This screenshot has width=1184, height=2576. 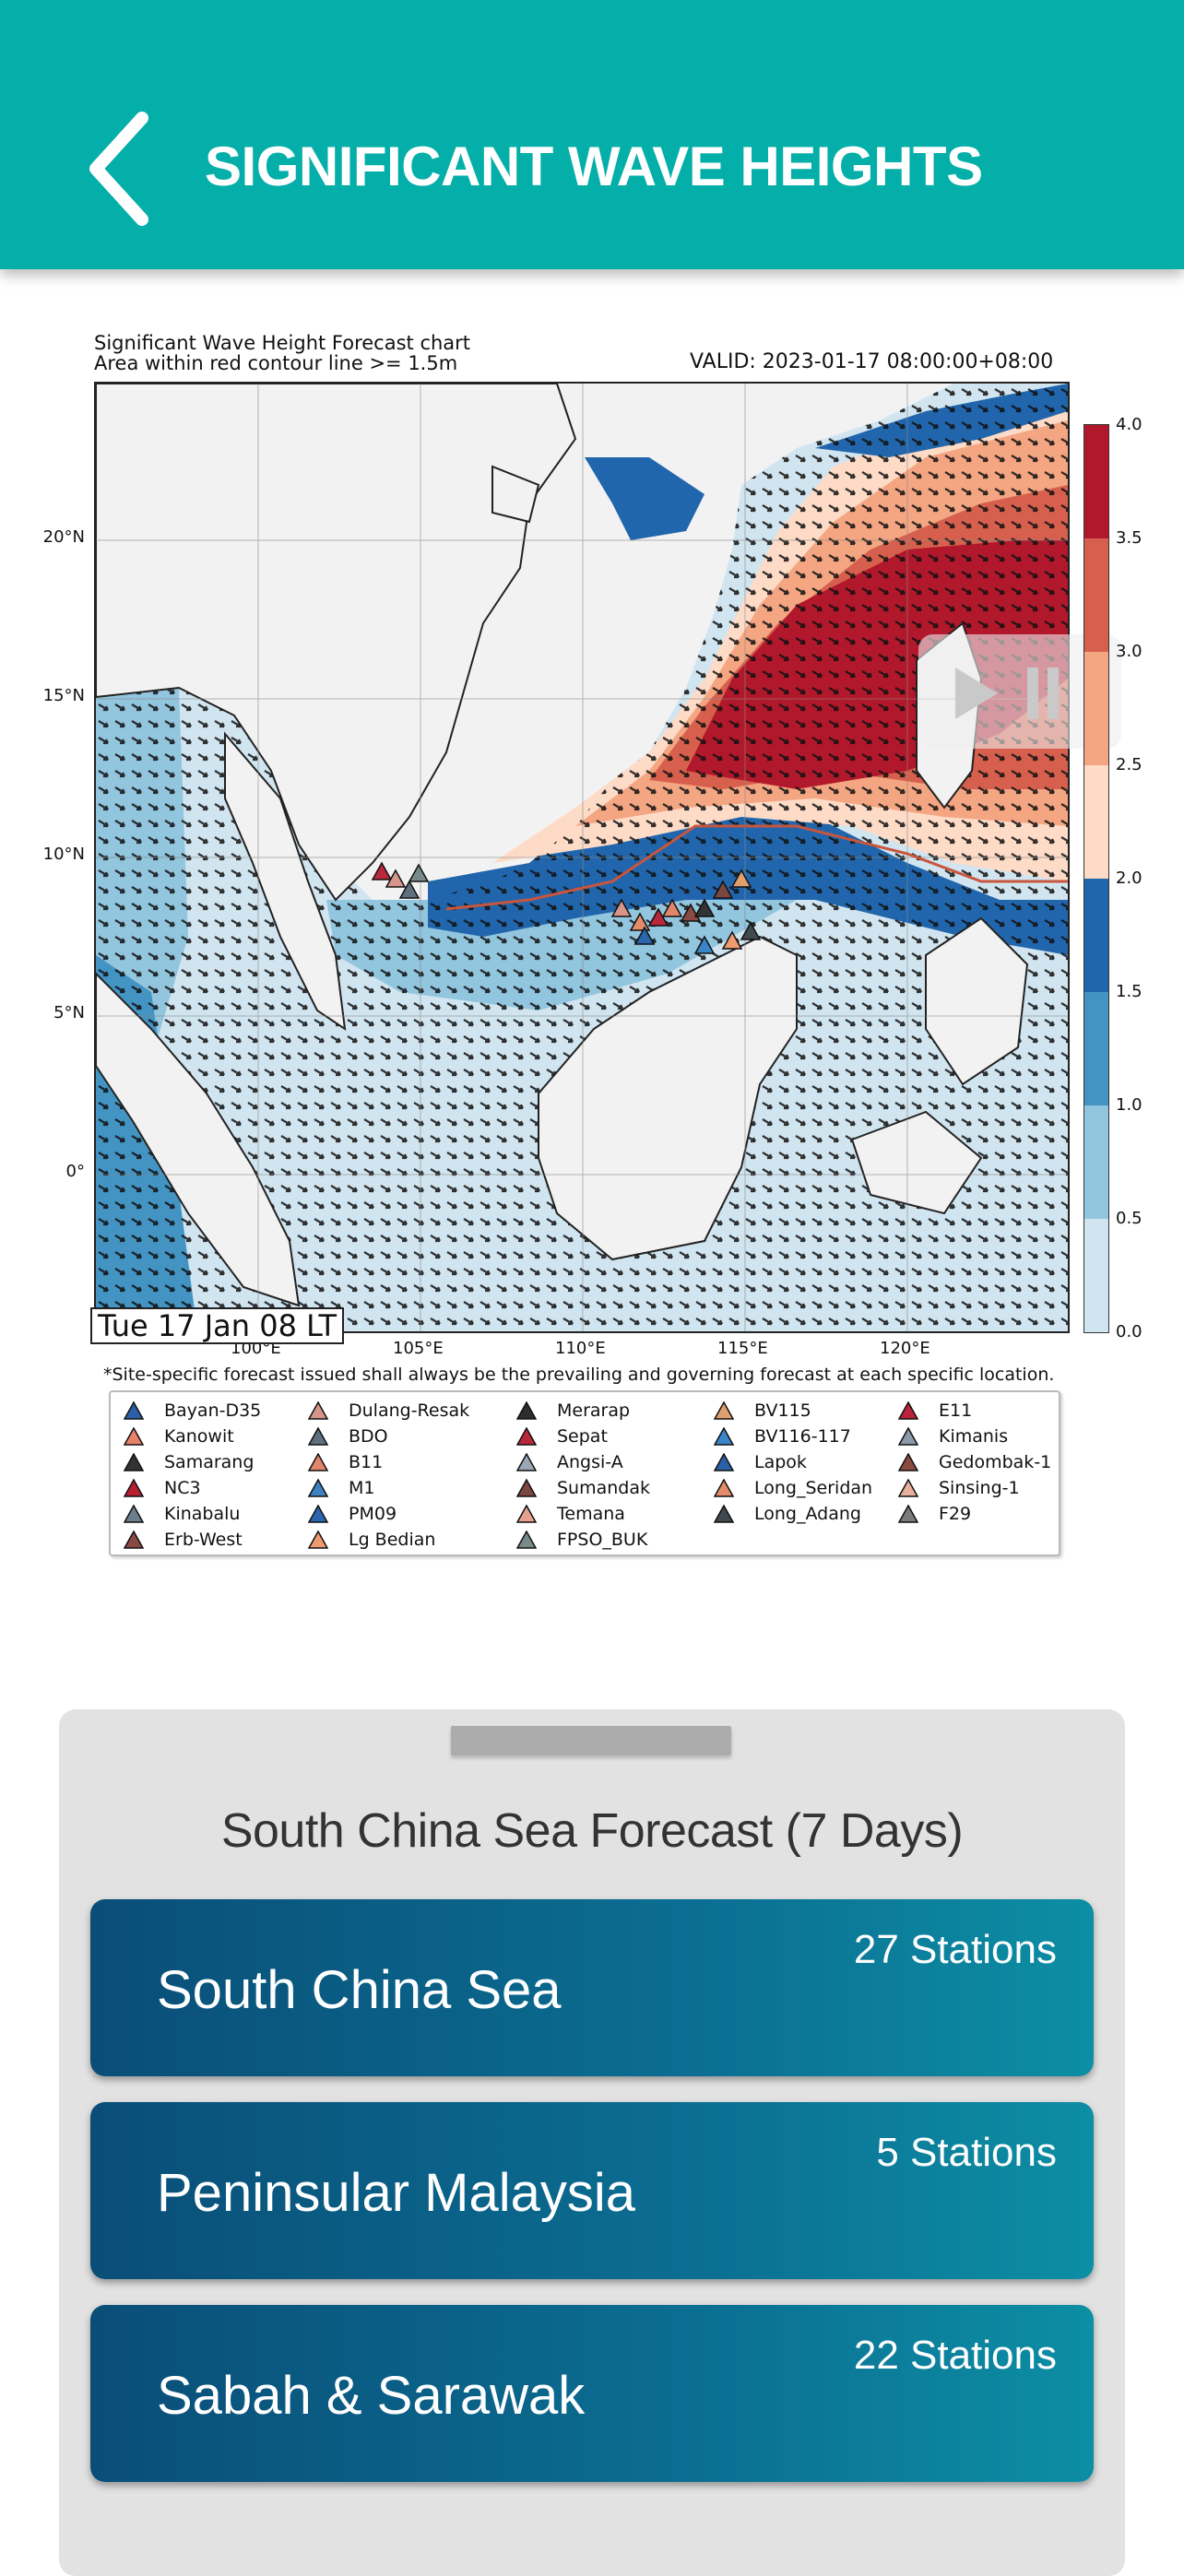 What do you see at coordinates (581, 1540) in the screenshot?
I see `legend-item: FPSO_BUK` at bounding box center [581, 1540].